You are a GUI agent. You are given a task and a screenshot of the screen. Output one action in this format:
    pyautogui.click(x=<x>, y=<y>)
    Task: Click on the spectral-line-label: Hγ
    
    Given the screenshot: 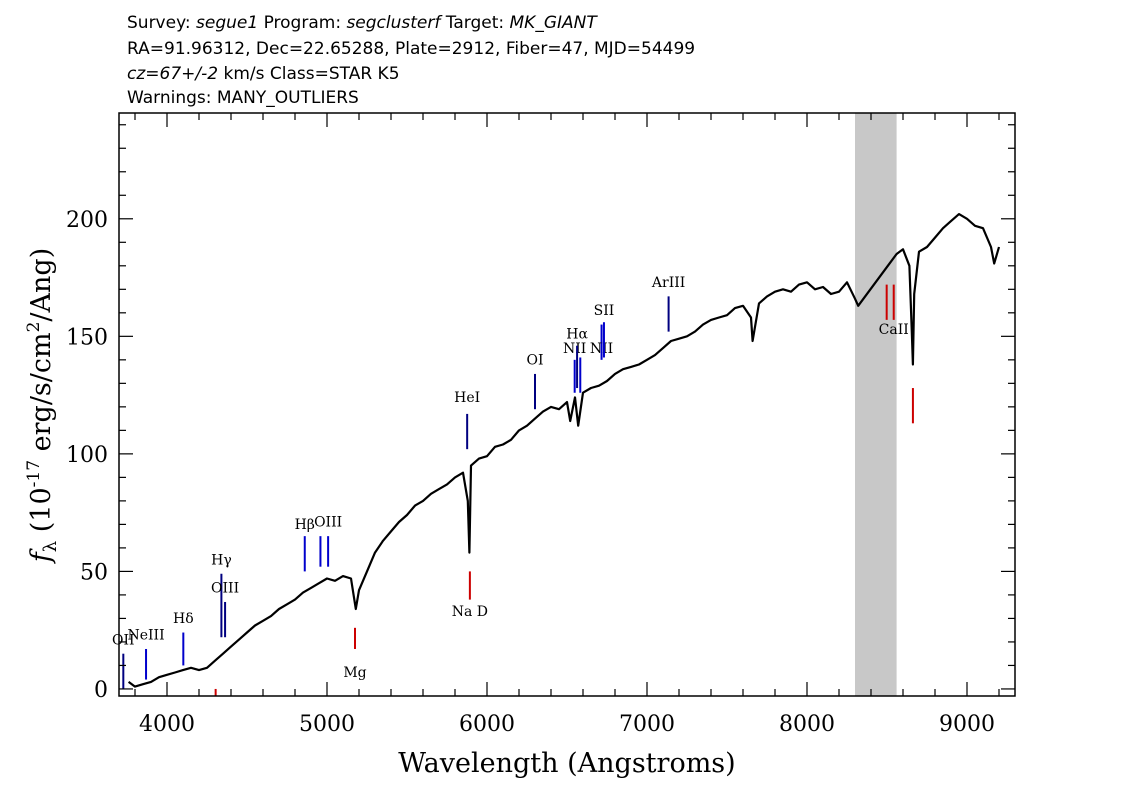 What is the action you would take?
    pyautogui.click(x=221, y=560)
    